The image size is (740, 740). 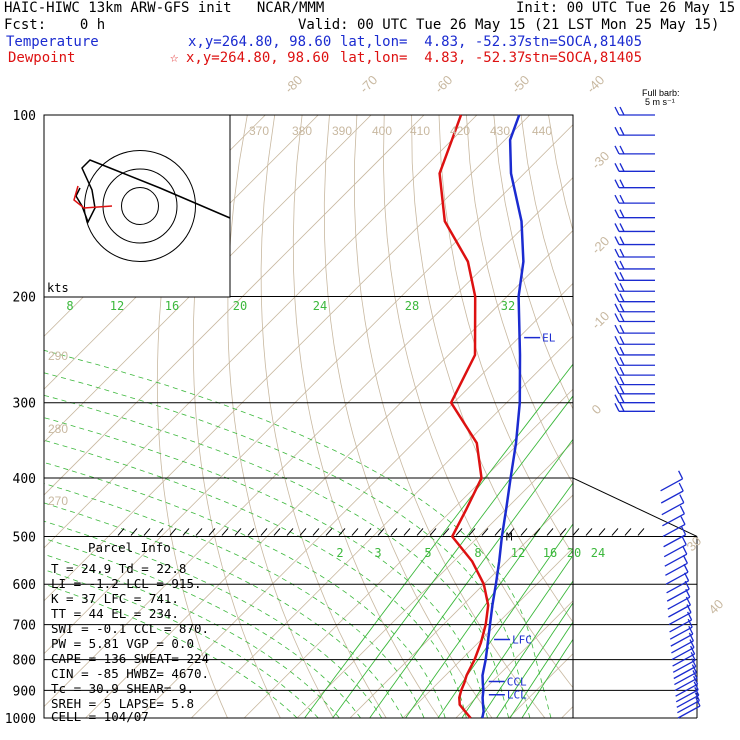 What do you see at coordinates (24, 116) in the screenshot?
I see `pressure-tick-label: 100` at bounding box center [24, 116].